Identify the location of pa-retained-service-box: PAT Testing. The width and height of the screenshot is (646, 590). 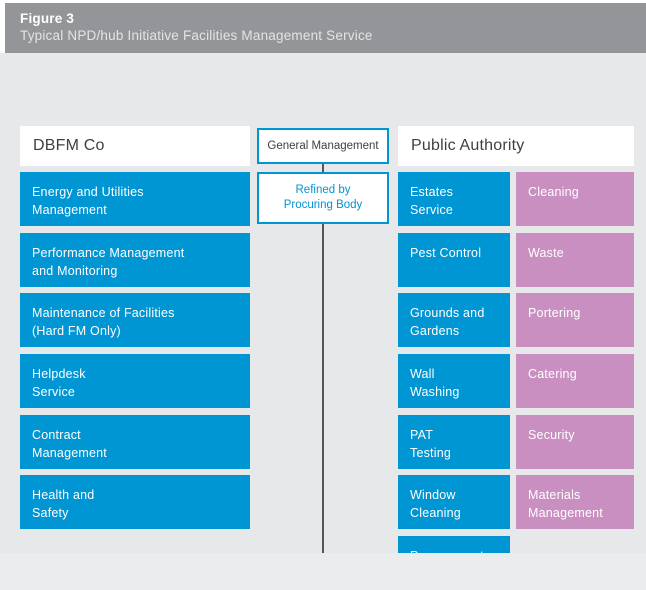
(454, 442).